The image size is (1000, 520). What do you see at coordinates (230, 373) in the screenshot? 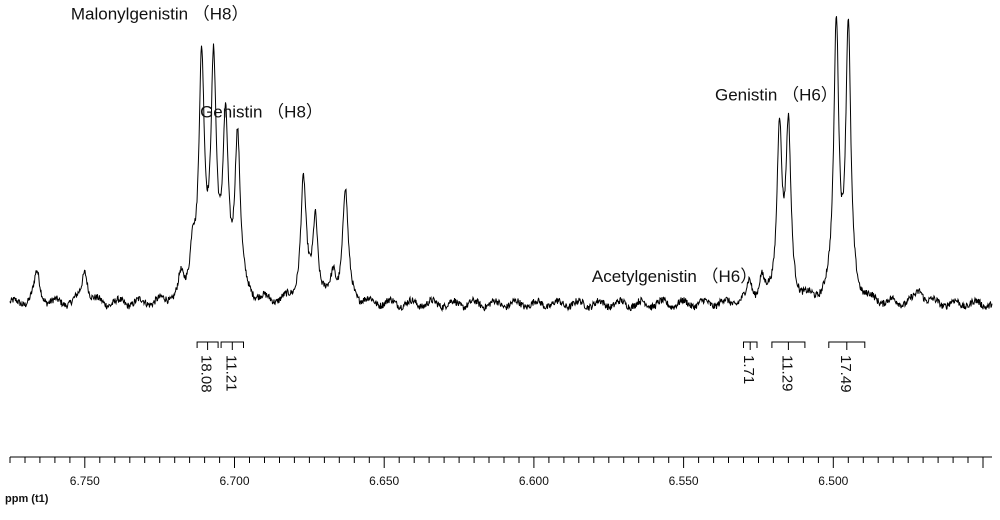
I see `integral-value: 11.21` at bounding box center [230, 373].